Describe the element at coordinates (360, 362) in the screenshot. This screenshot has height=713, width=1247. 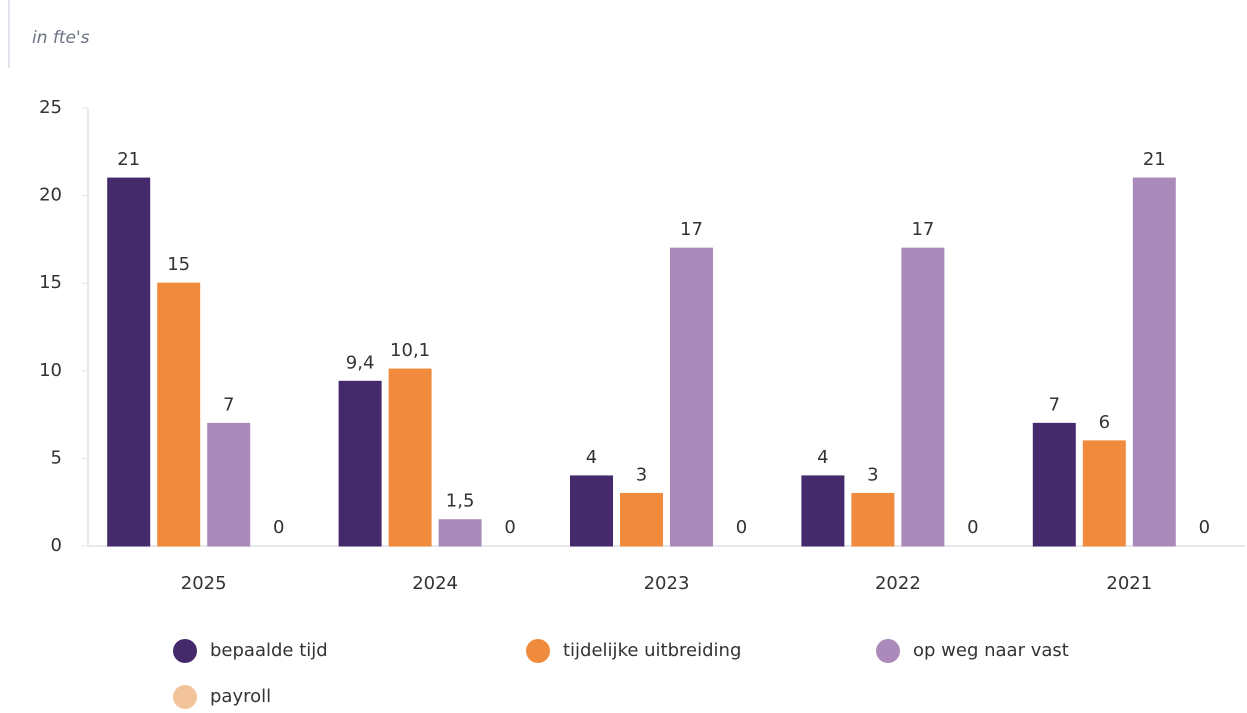
I see `value-label: 9,4` at that location.